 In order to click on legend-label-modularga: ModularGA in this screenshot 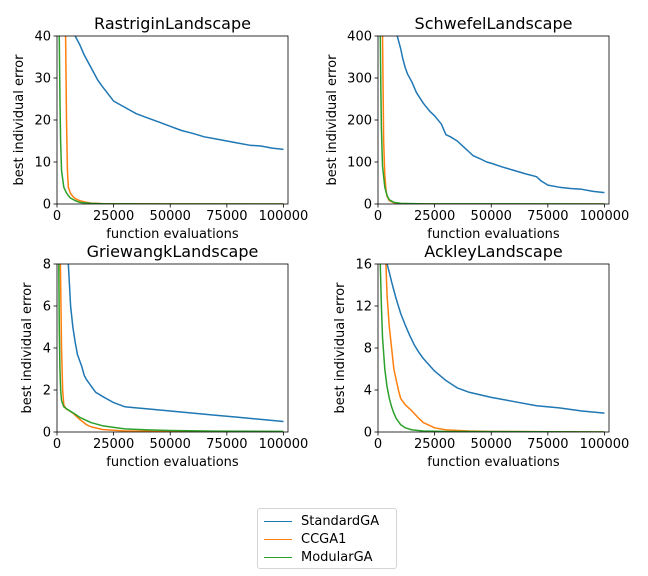, I will do `click(337, 557)`.